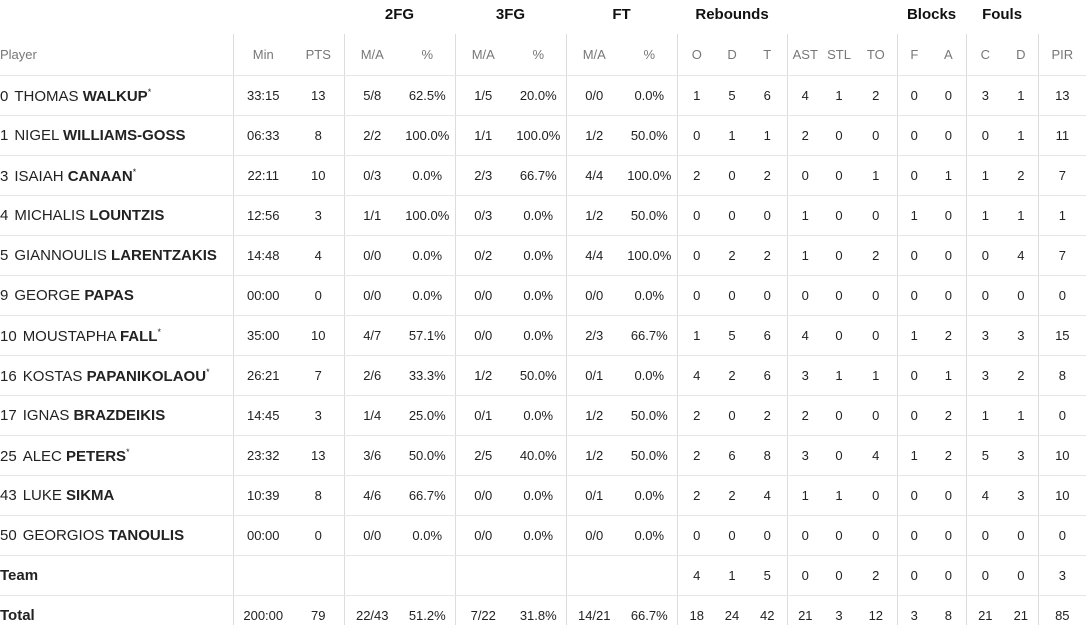 The height and width of the screenshot is (625, 1086). I want to click on stat-cell: 2/5, so click(482, 455).